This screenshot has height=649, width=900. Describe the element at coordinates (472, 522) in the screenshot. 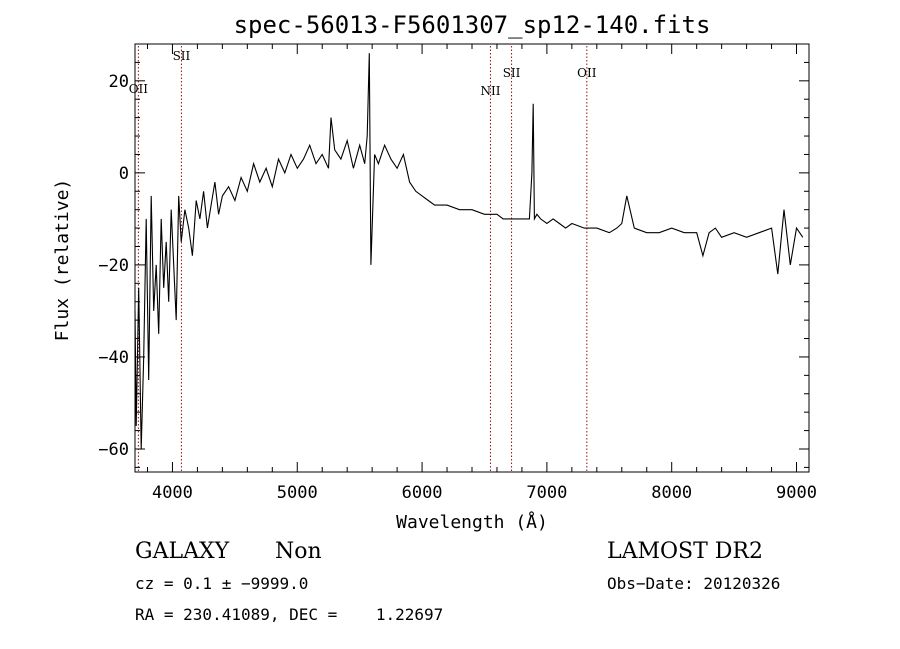

I see `x-axis-label: Wavelength (Å)` at that location.